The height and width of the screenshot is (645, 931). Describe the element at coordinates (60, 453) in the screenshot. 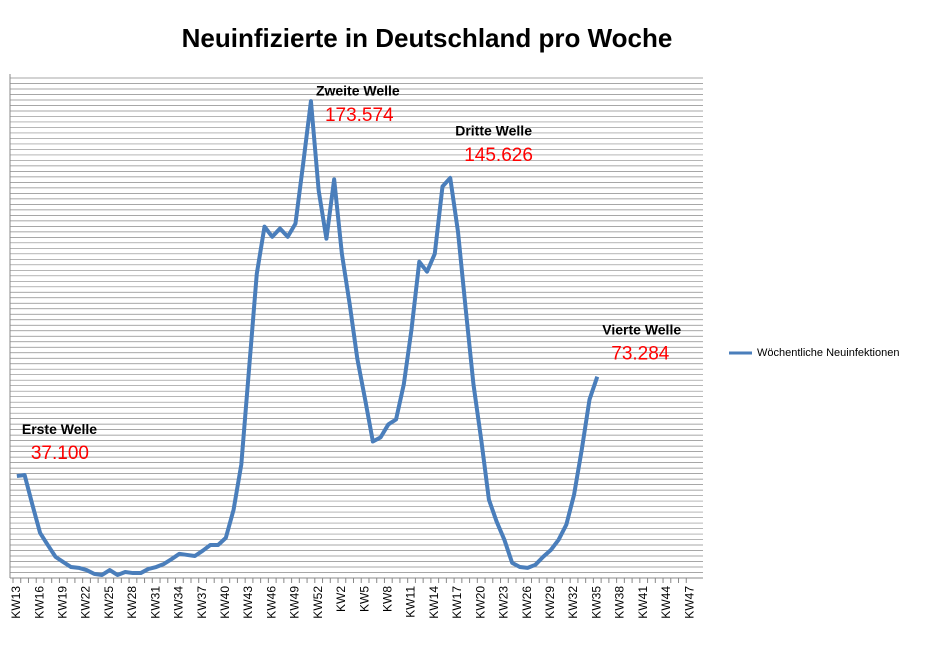

I see `data-label: 37.100` at that location.